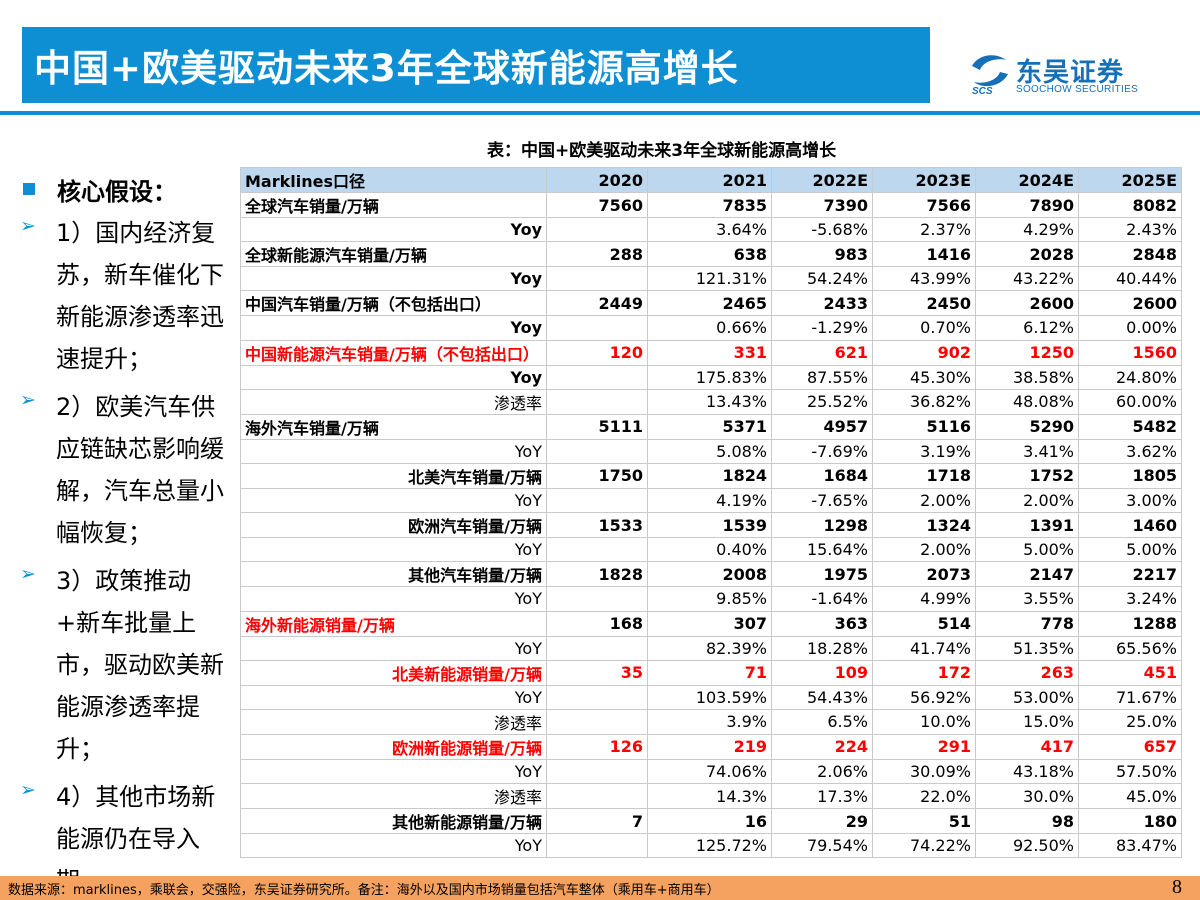 This screenshot has width=1200, height=900. Describe the element at coordinates (1027, 451) in the screenshot. I see `value-cell: 3.41%` at that location.